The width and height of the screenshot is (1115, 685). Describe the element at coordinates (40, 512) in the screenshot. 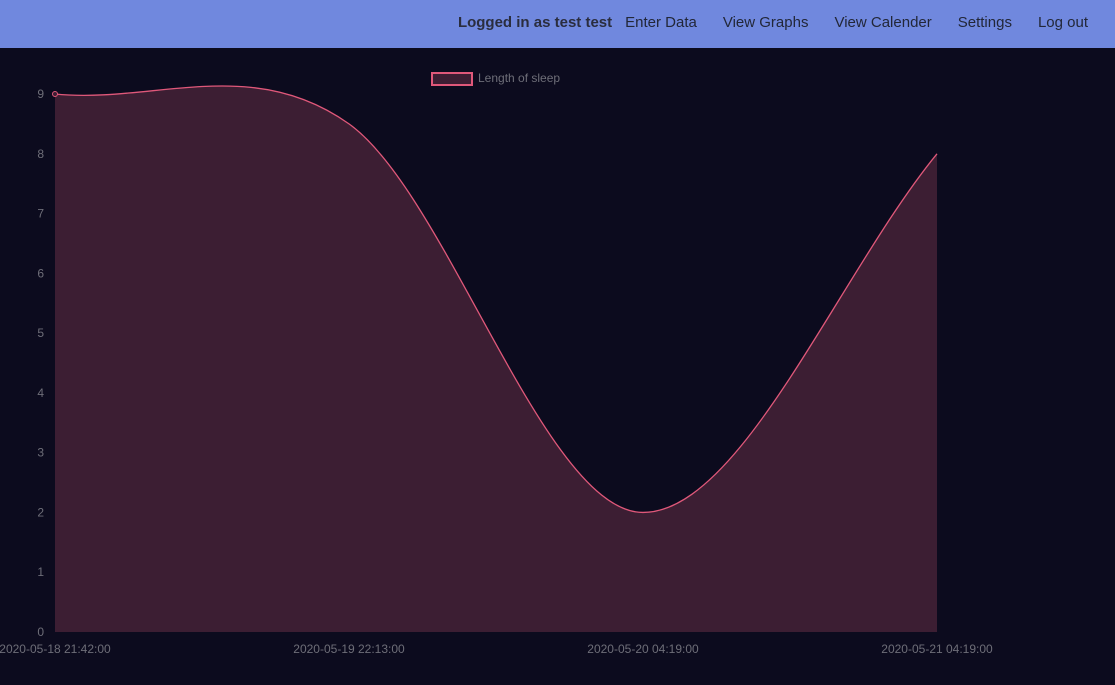

I see `y-tick-label: 2` at that location.